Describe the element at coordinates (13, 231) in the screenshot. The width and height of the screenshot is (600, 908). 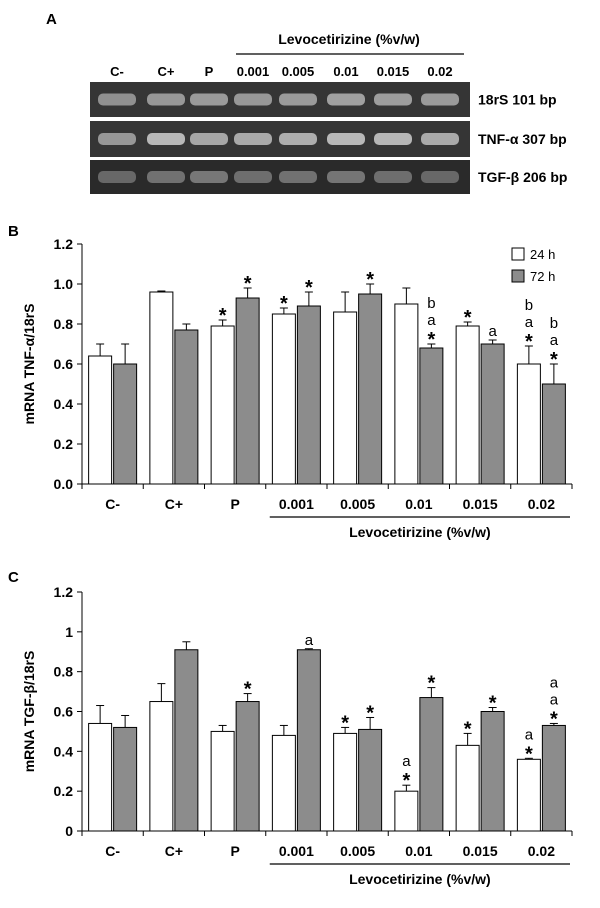
I see `panel-b-label: B` at that location.